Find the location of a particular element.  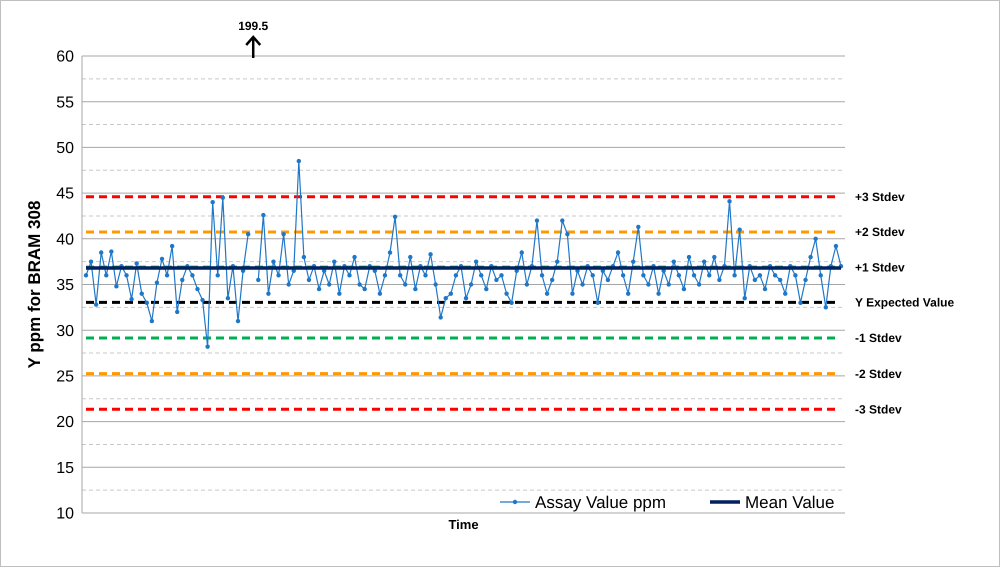

ref-line-label: -3 Stdev is located at coordinates (878, 409).